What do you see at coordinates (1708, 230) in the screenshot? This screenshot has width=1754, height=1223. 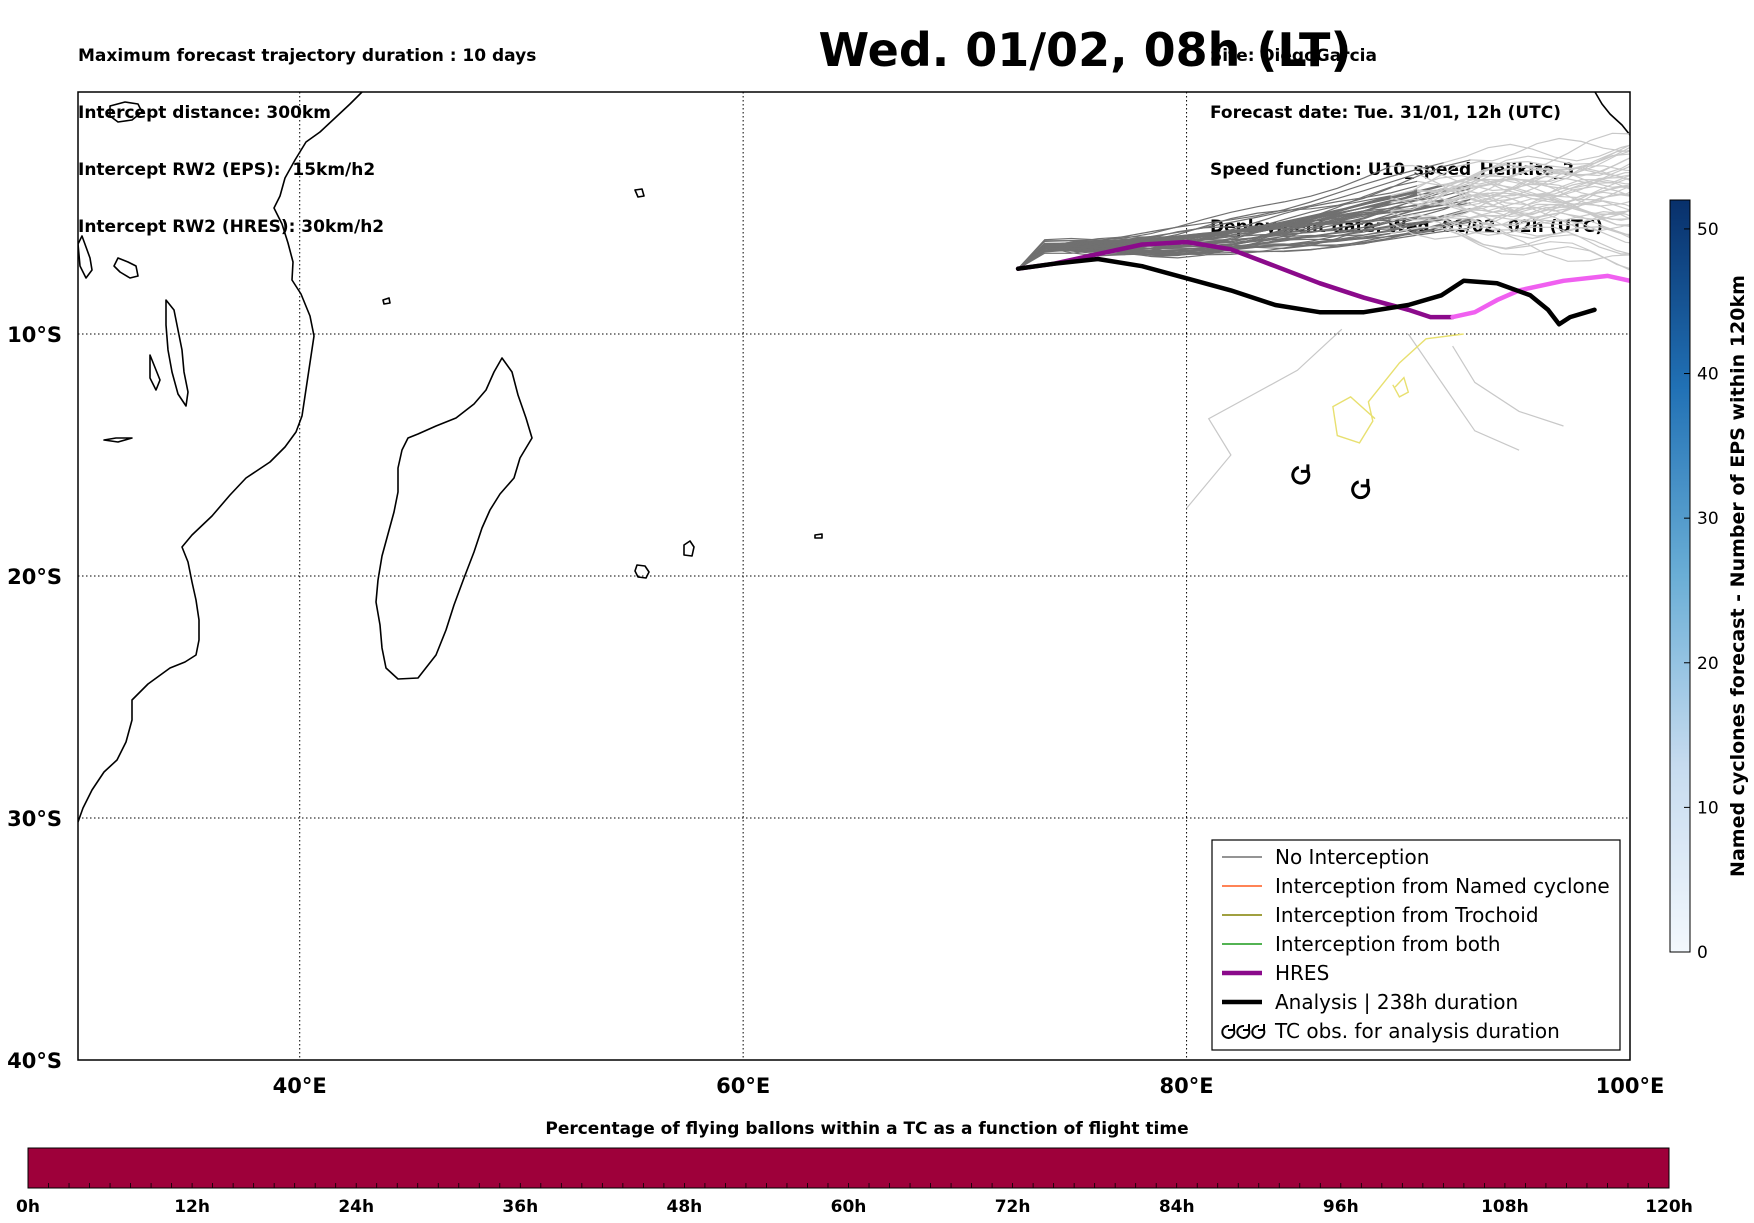 I see `colorbar-tick-label: 50` at bounding box center [1708, 230].